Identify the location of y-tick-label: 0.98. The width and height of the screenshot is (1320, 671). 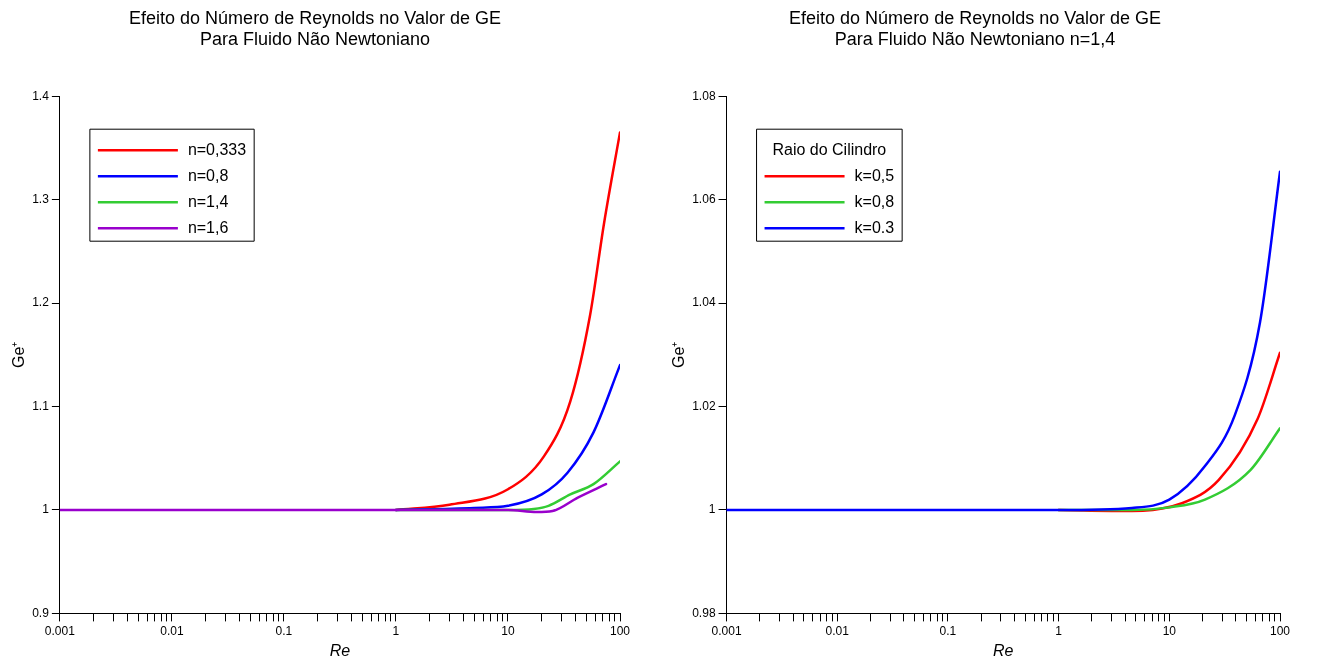
(704, 612).